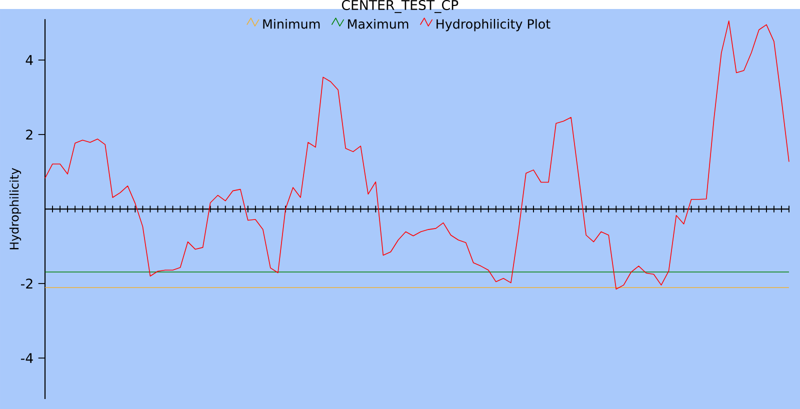 This screenshot has height=409, width=800. I want to click on legend-label: Minimum, so click(291, 23).